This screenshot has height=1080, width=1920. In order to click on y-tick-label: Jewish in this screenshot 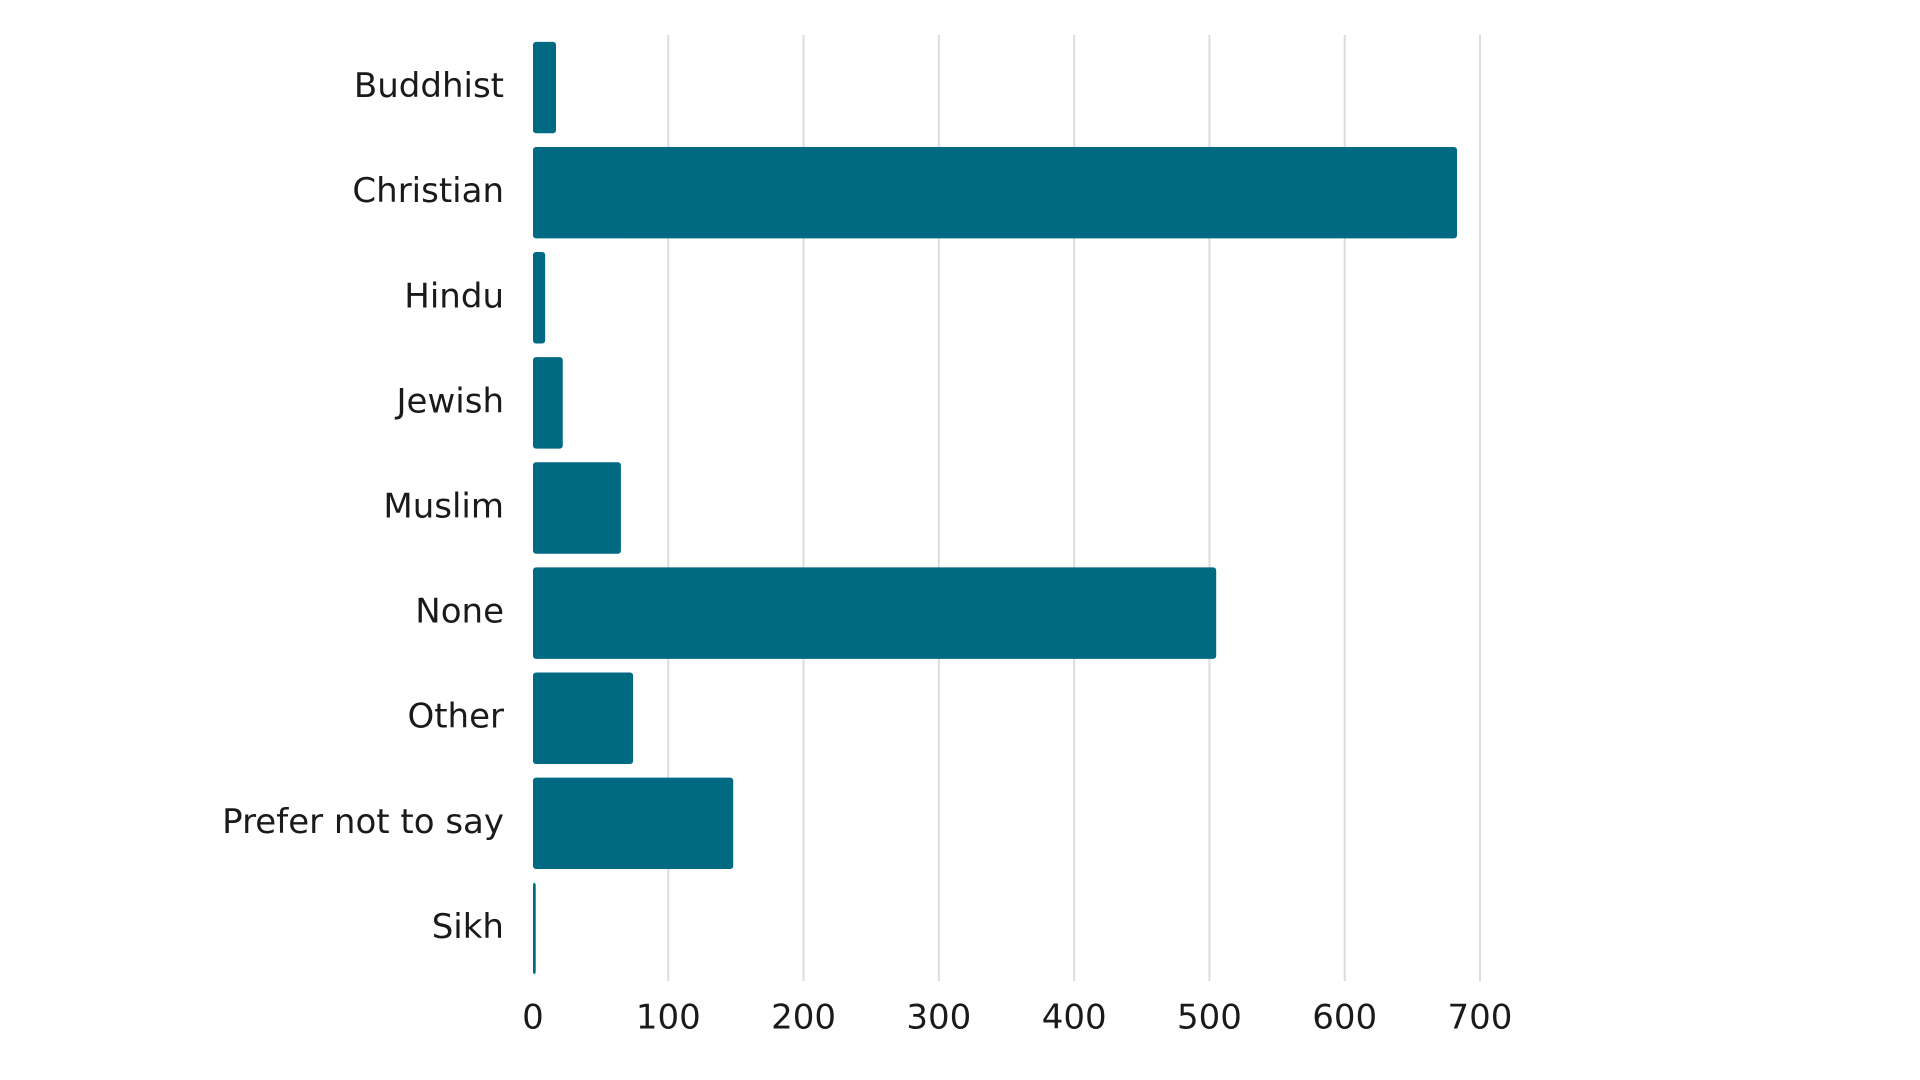, I will do `click(449, 401)`.